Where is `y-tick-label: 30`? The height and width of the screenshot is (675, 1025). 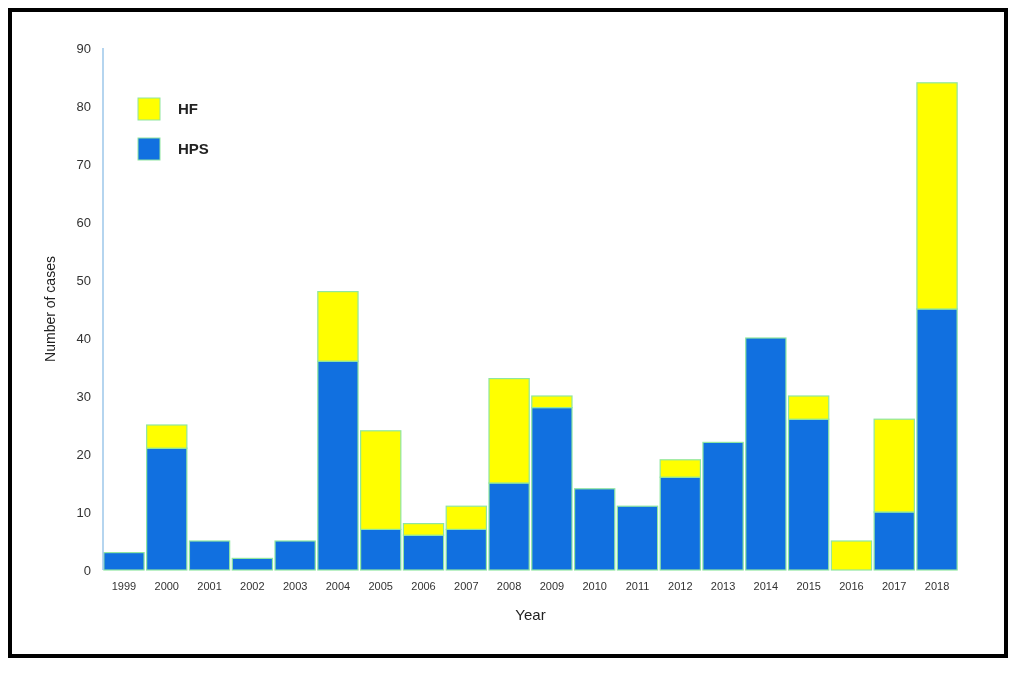 y-tick-label: 30 is located at coordinates (83, 396).